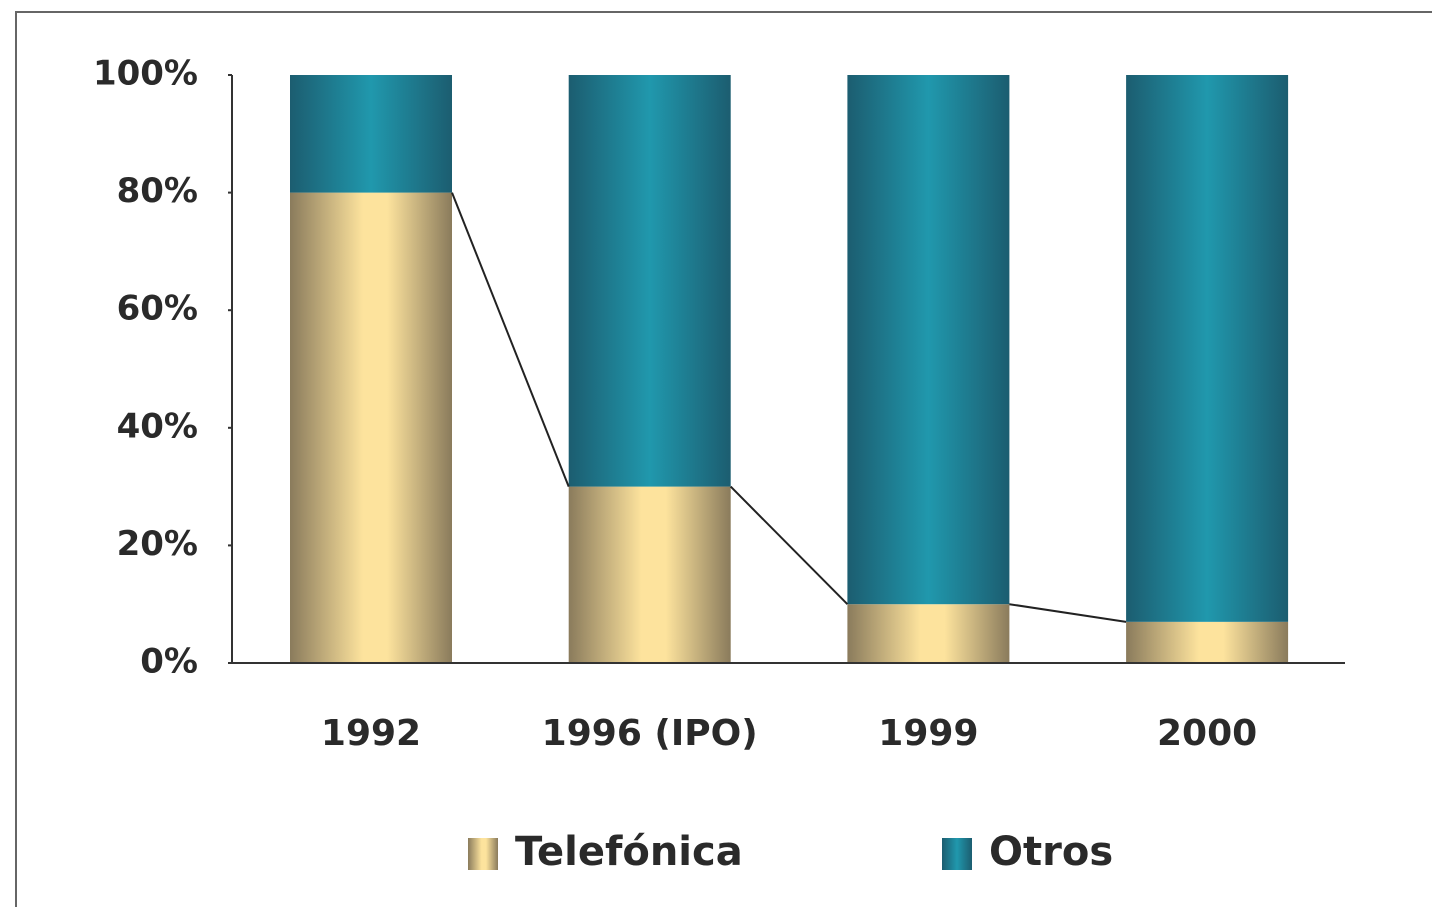  What do you see at coordinates (145, 74) in the screenshot?
I see `y-tick-label: 100%` at bounding box center [145, 74].